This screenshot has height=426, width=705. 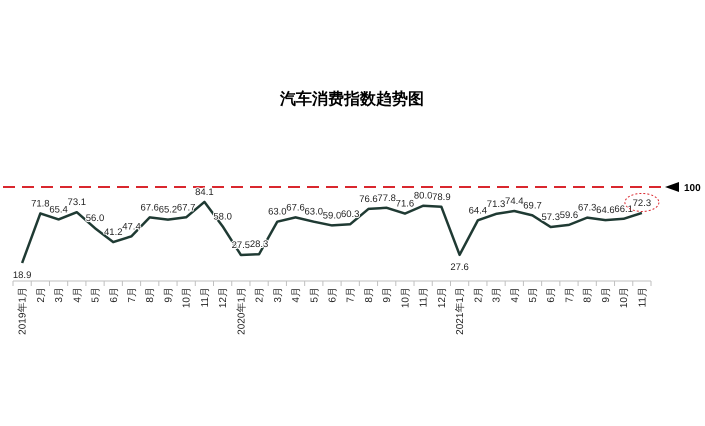 I want to click on data-label: 71.3, so click(x=496, y=204).